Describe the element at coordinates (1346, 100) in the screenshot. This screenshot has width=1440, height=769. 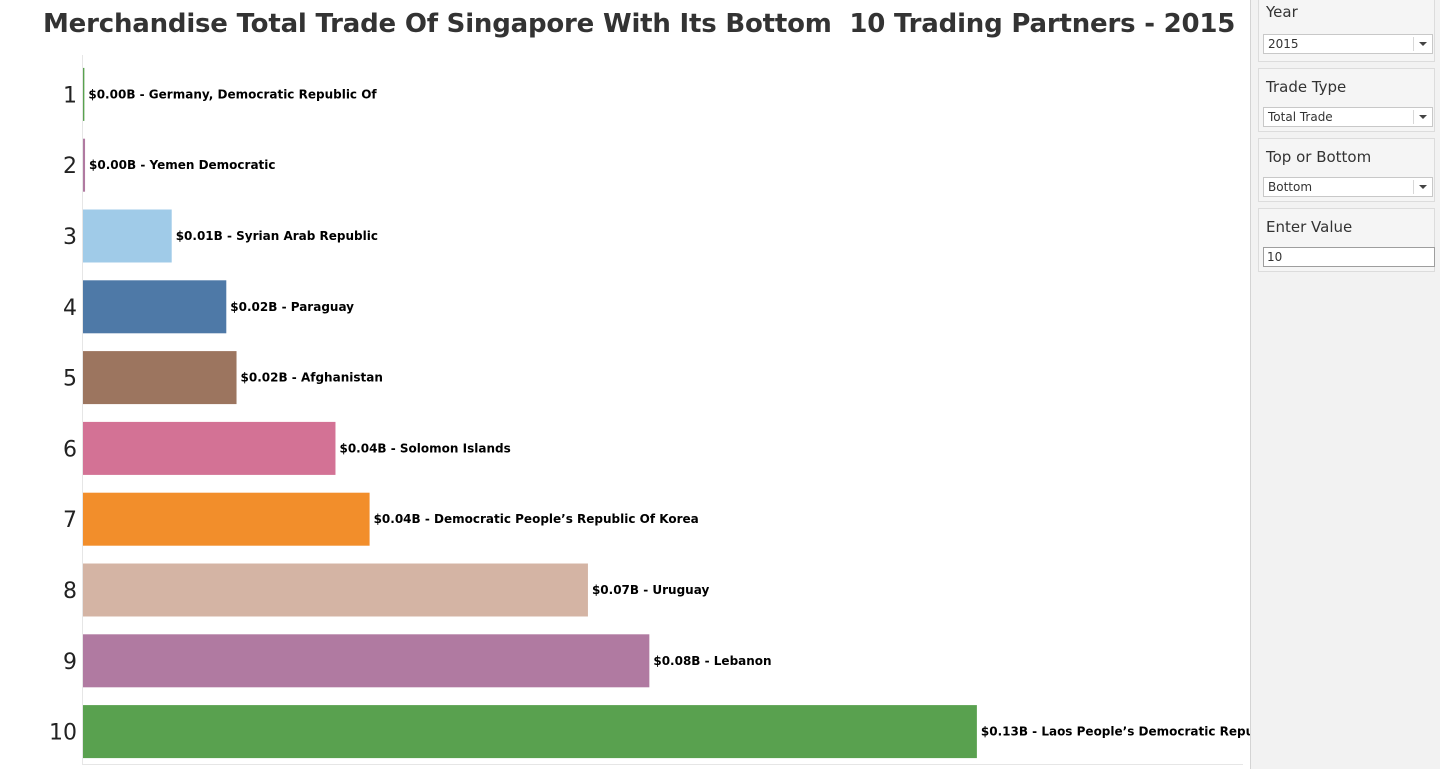
I see `filter-trade-type: Trade Type Total Trade` at that location.